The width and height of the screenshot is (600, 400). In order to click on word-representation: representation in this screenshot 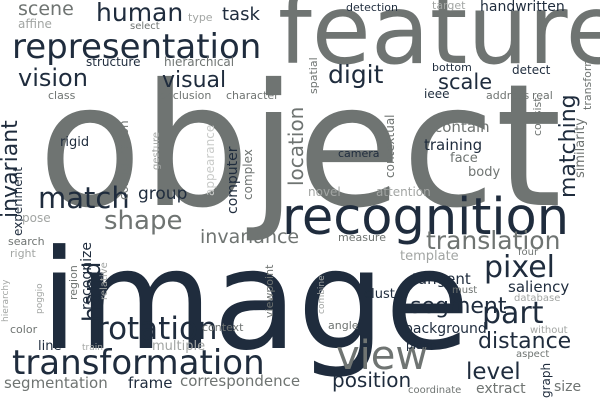, I will do `click(137, 47)`.